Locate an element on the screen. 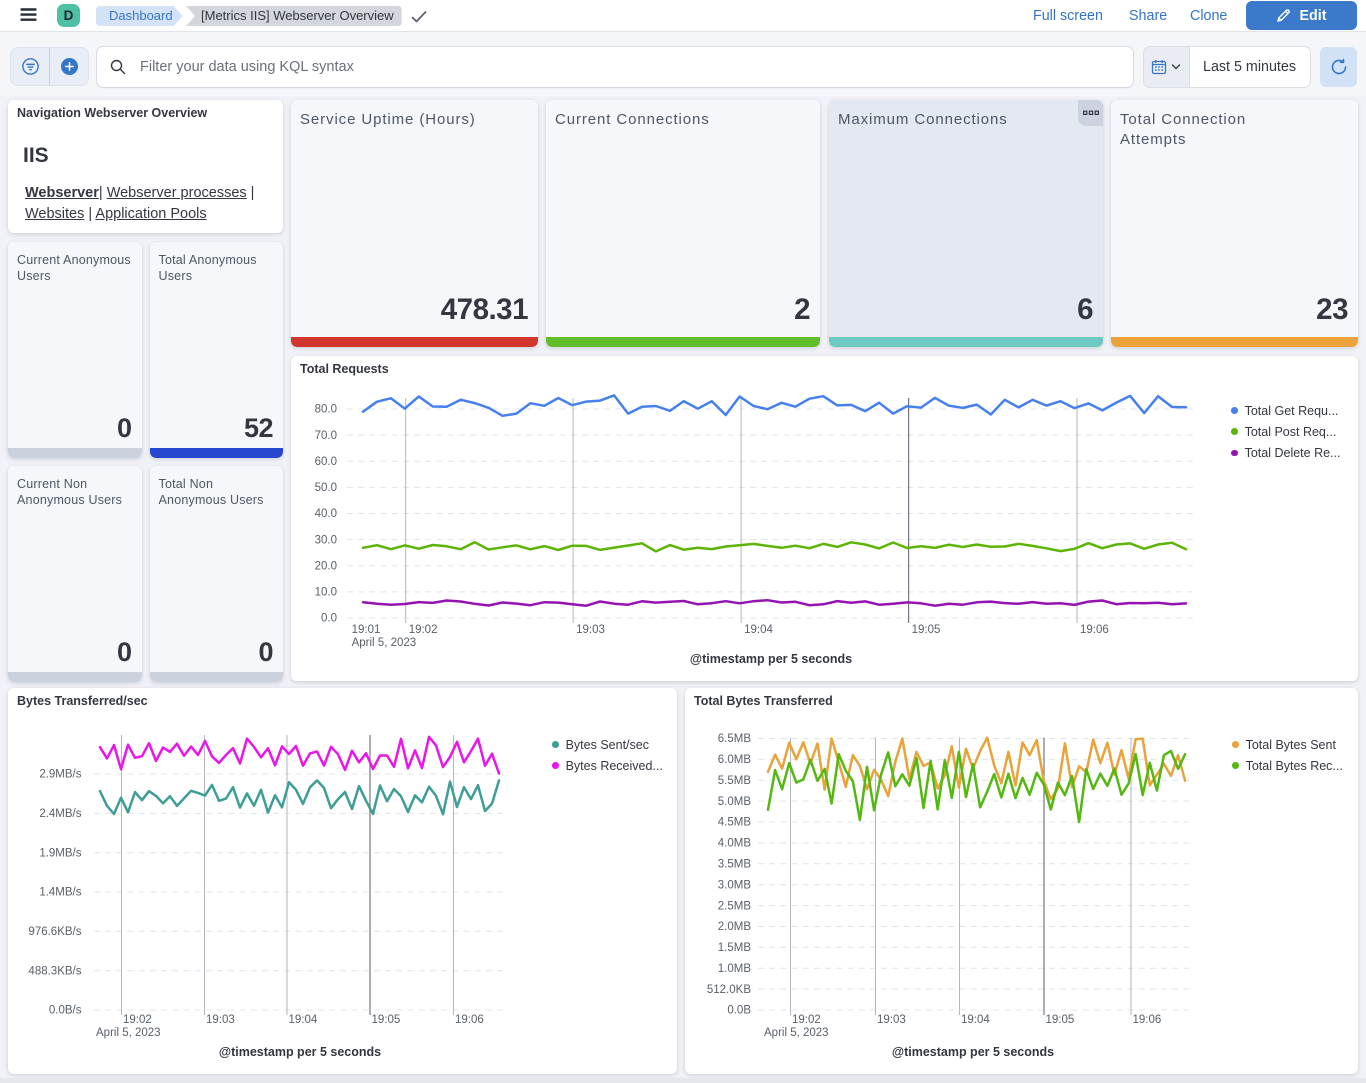 The height and width of the screenshot is (1083, 1366). svg-text: 20.0 is located at coordinates (326, 566).